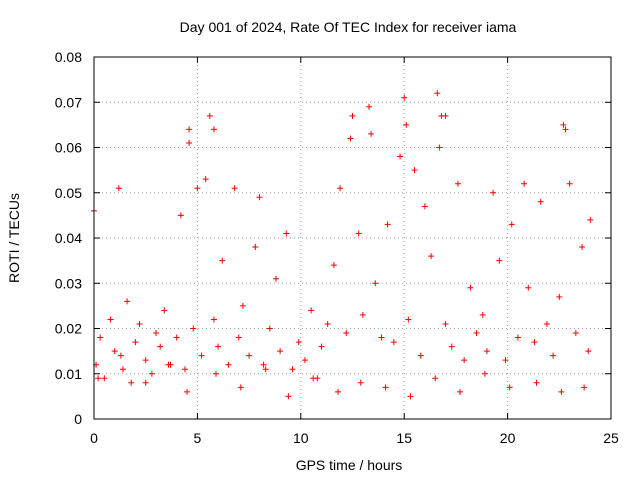 The width and height of the screenshot is (640, 480). I want to click on x-tick-label: 0, so click(94, 438).